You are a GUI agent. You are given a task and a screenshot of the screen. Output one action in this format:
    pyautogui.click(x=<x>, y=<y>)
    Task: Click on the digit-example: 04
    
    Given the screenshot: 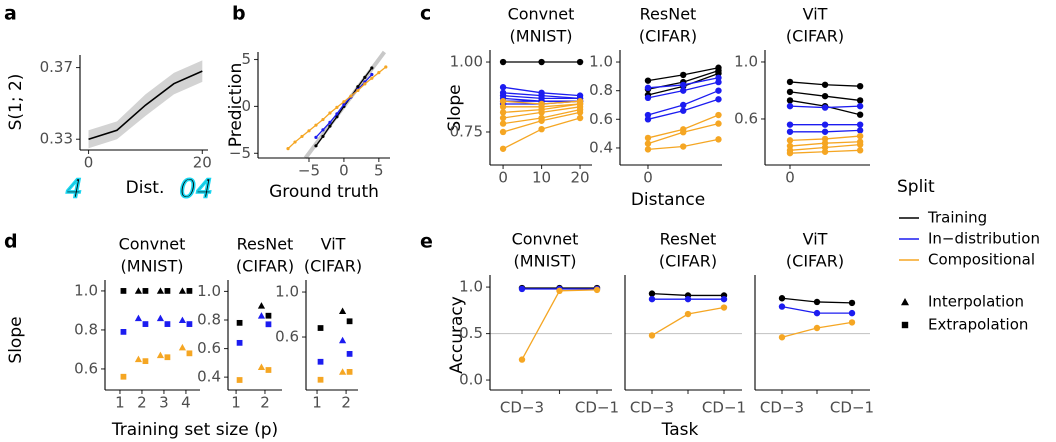 What is the action you would take?
    pyautogui.click(x=195, y=190)
    